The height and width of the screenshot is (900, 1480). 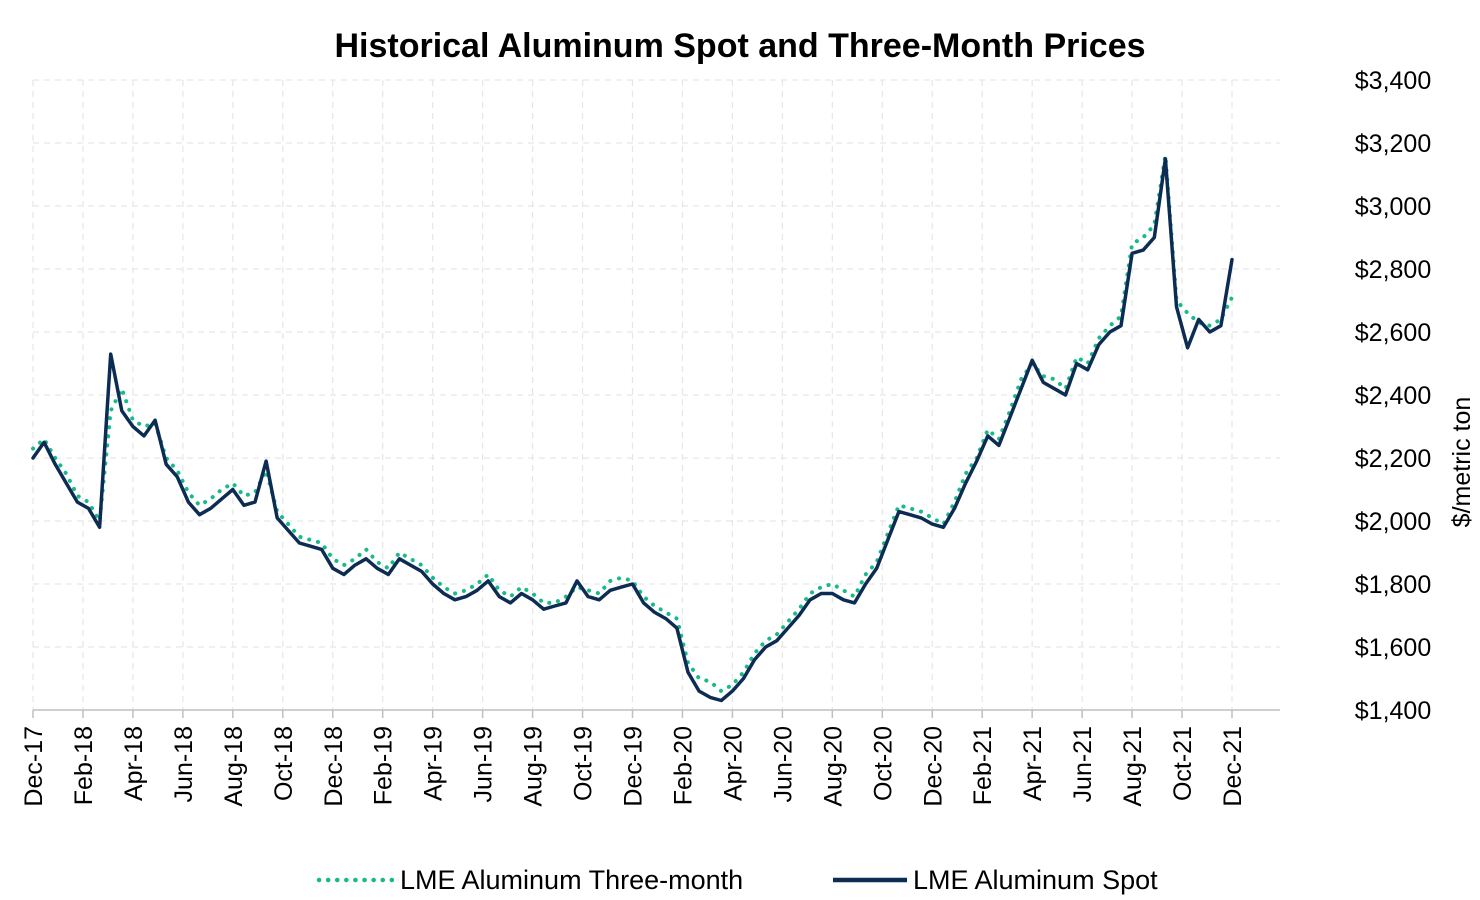 I want to click on legend-label-three-month: LME Aluminum Three-month, so click(x=571, y=880).